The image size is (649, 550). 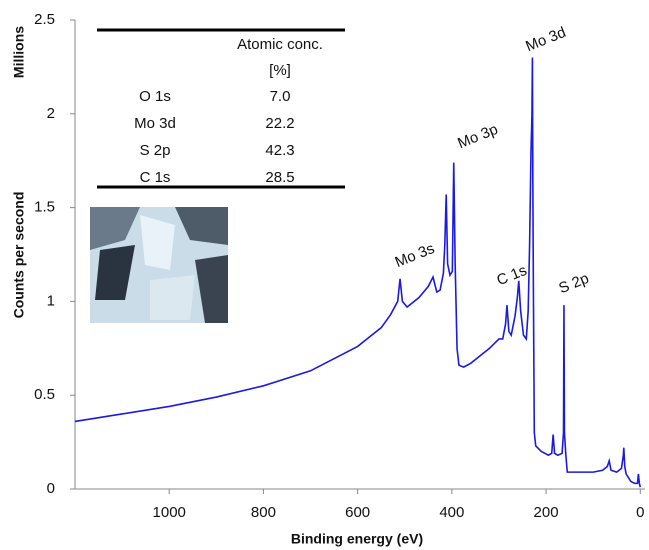 I want to click on y-tick-label: 1, so click(x=51, y=300).